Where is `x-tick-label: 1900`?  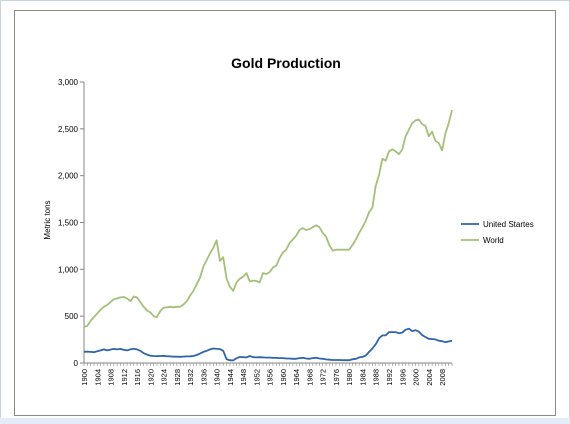 x-tick-label: 1900 is located at coordinates (84, 377).